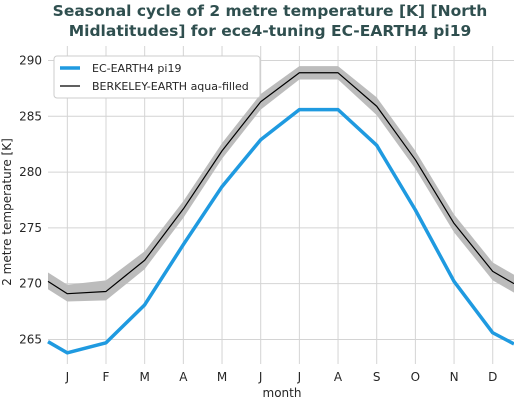 The height and width of the screenshot is (400, 514). Describe the element at coordinates (377, 377) in the screenshot. I see `x-tick-label: S` at that location.